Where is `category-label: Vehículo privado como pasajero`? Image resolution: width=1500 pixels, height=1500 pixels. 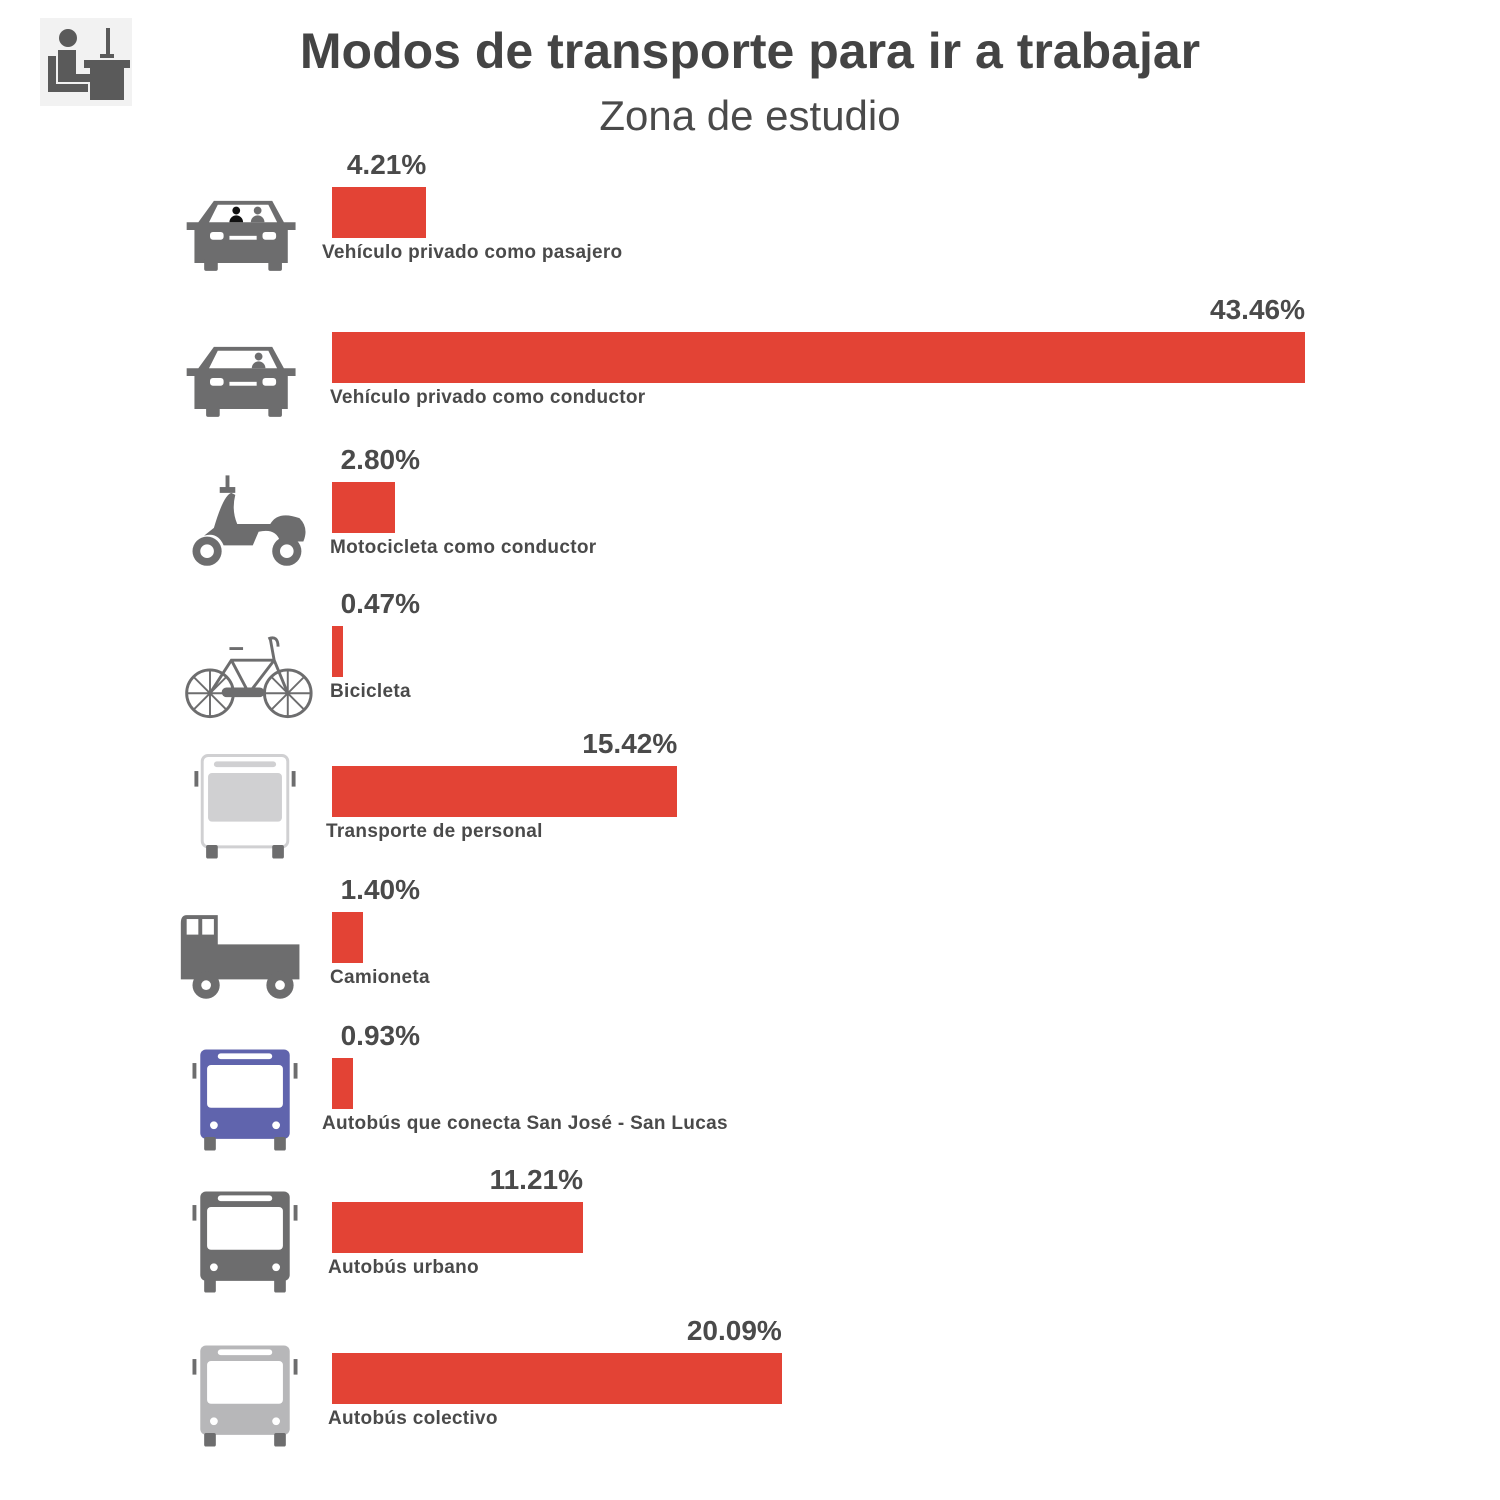 category-label: Vehículo privado como pasajero is located at coordinates (472, 252).